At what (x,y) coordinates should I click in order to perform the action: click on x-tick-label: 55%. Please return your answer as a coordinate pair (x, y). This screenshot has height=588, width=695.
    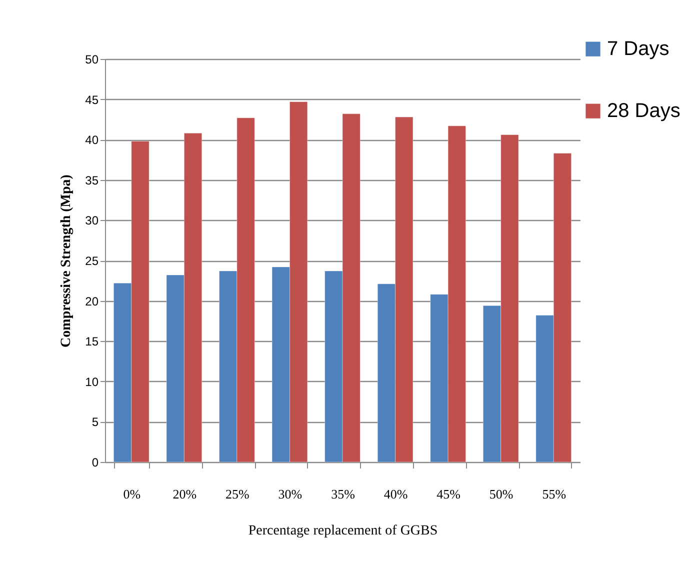
    Looking at the image, I should click on (554, 494).